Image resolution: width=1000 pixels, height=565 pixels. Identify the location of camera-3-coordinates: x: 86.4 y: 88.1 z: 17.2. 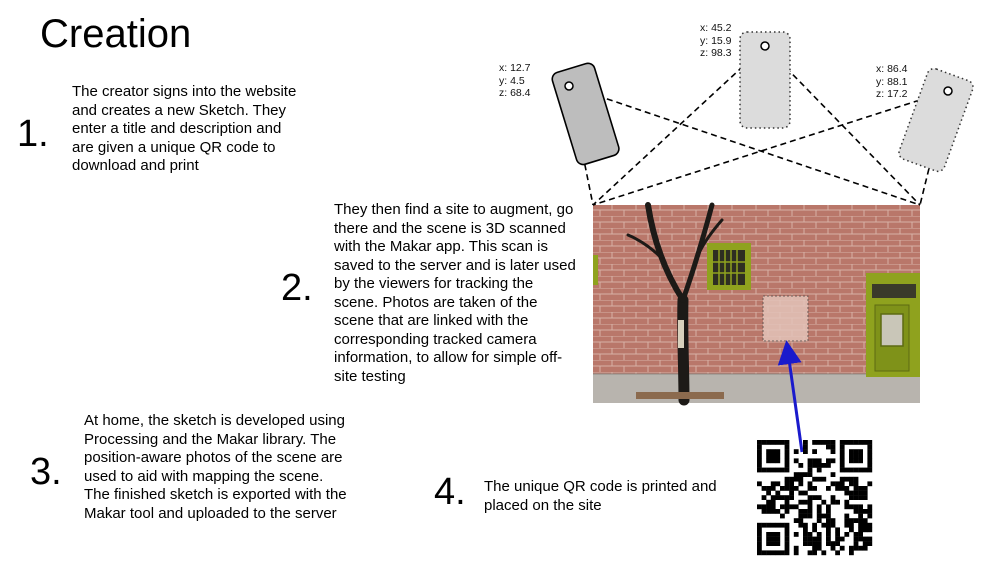
(892, 82).